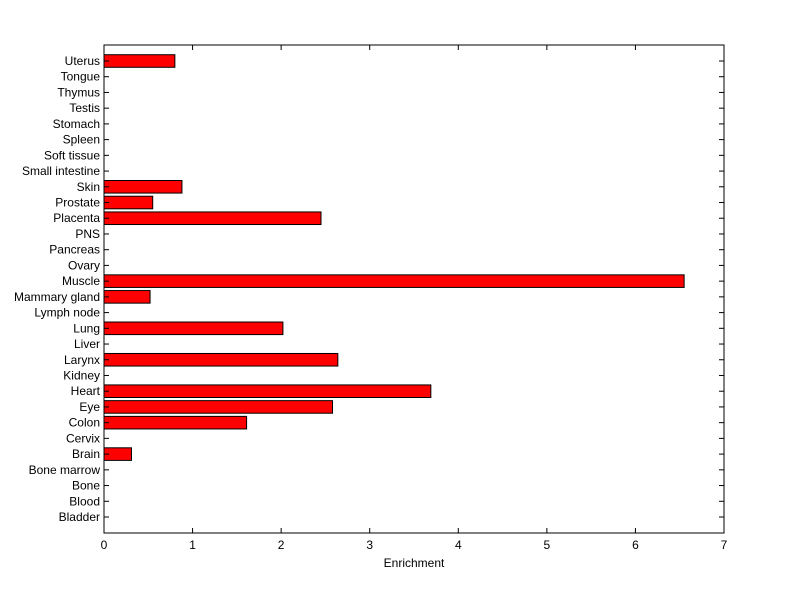 Image resolution: width=800 pixels, height=599 pixels. I want to click on y-tick-label-cervix: Cervix, so click(83, 438).